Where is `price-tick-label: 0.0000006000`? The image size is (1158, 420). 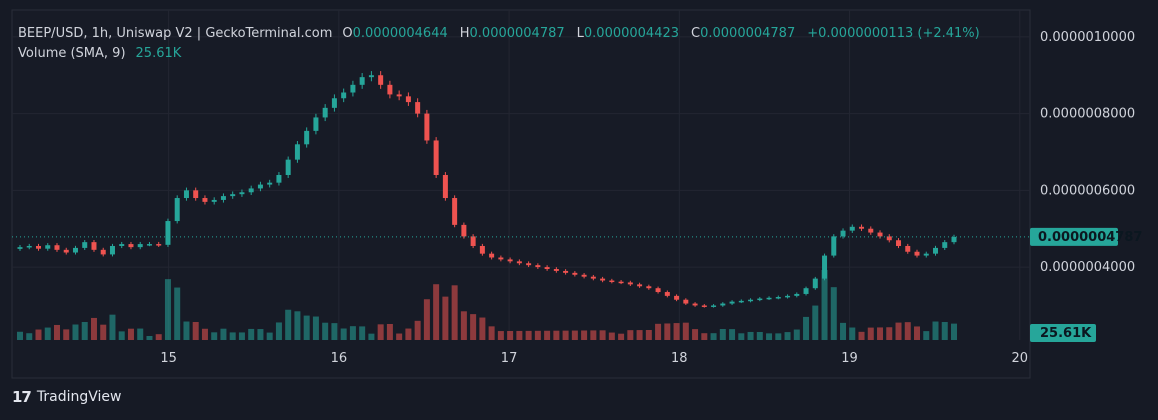 price-tick-label: 0.0000006000 is located at coordinates (1087, 190).